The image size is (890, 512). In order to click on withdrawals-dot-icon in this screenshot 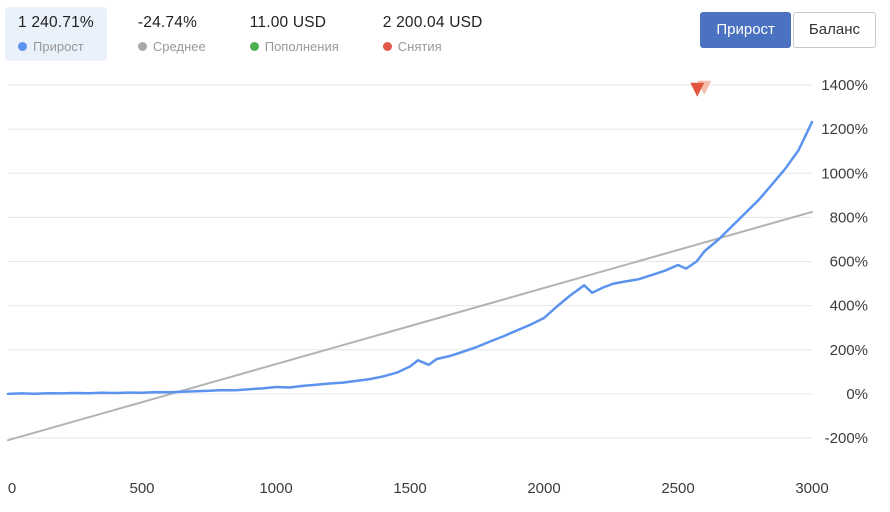, I will do `click(387, 46)`.